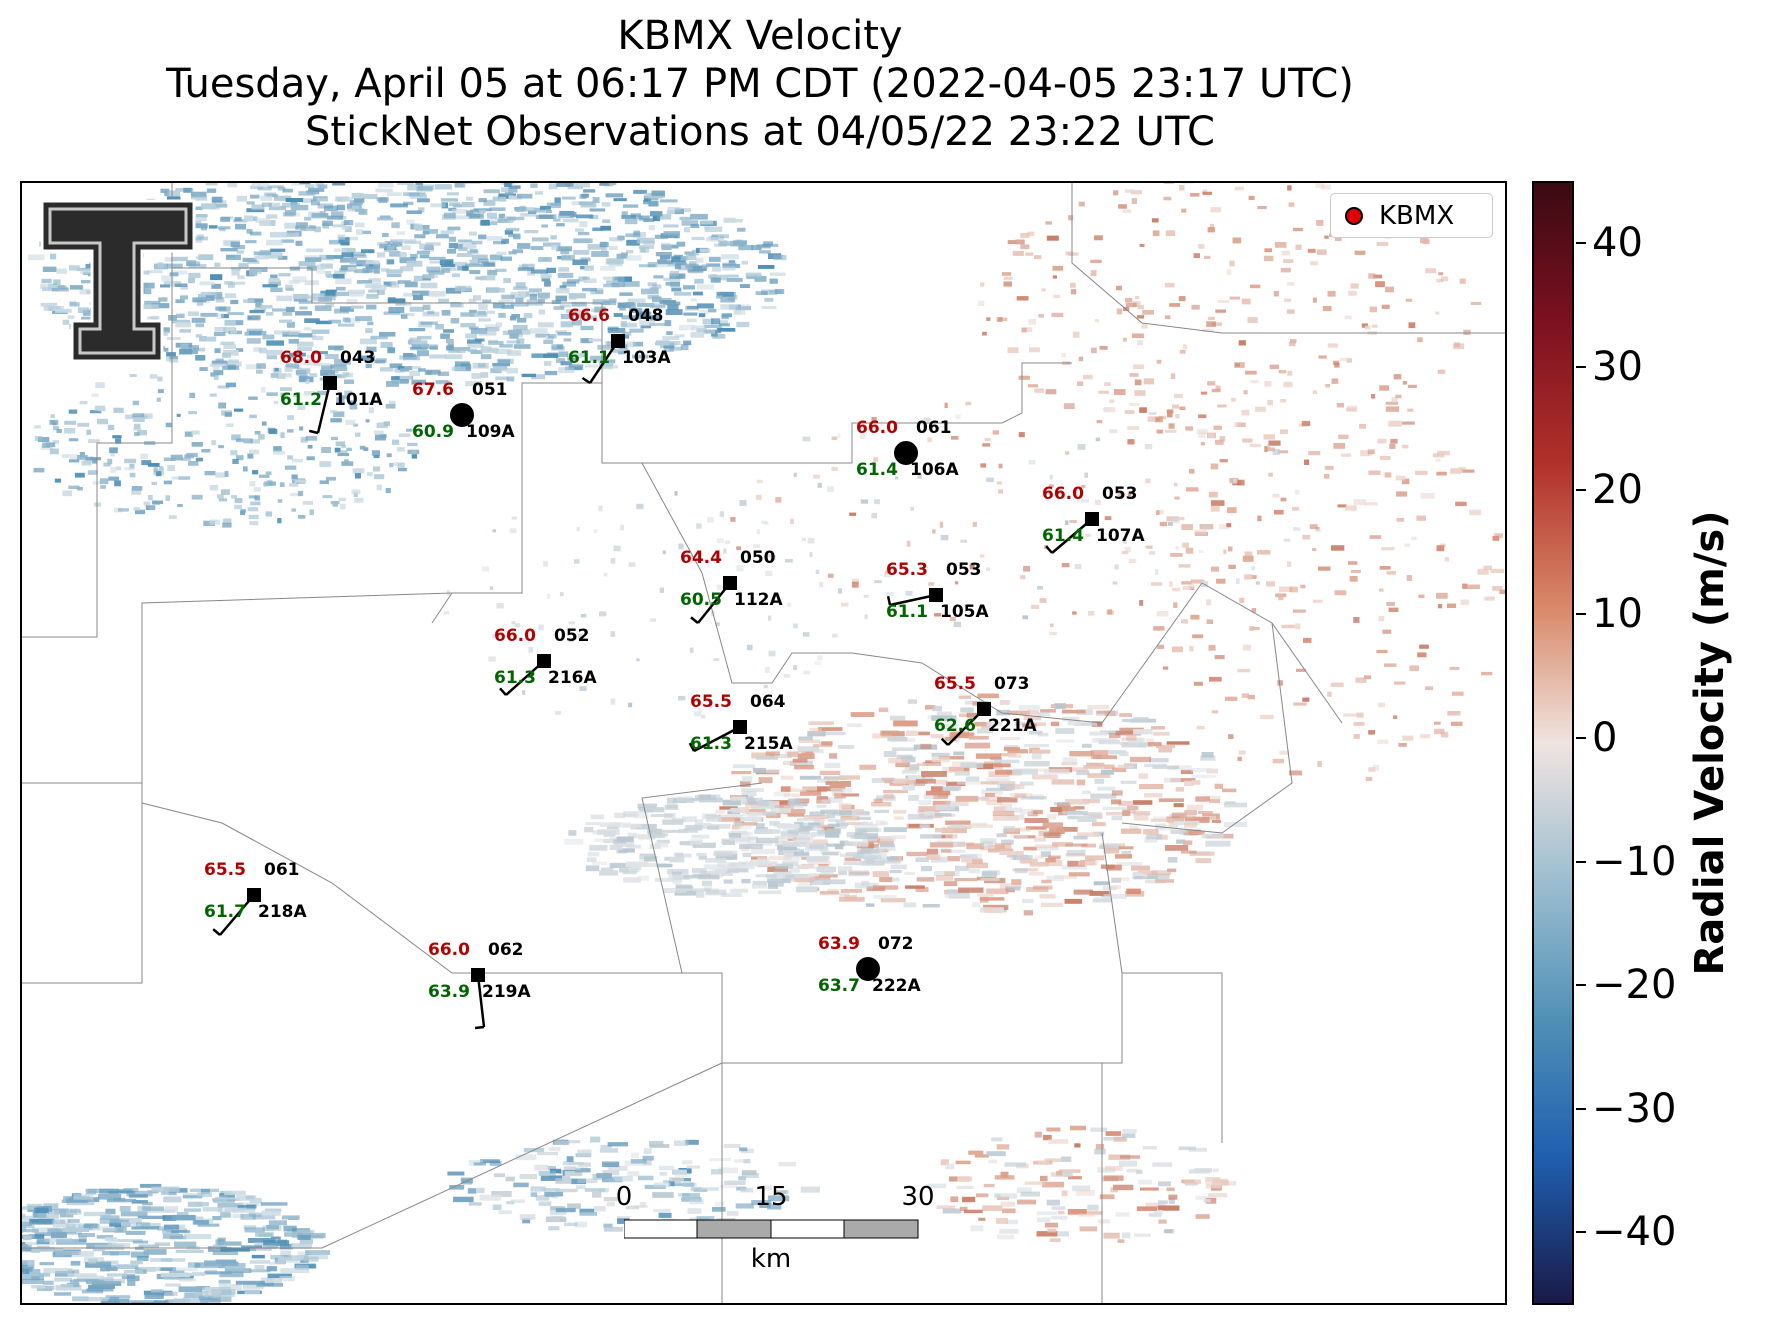 This screenshot has width=1773, height=1317. Describe the element at coordinates (282, 912) in the screenshot. I see `station-id: 218A` at that location.